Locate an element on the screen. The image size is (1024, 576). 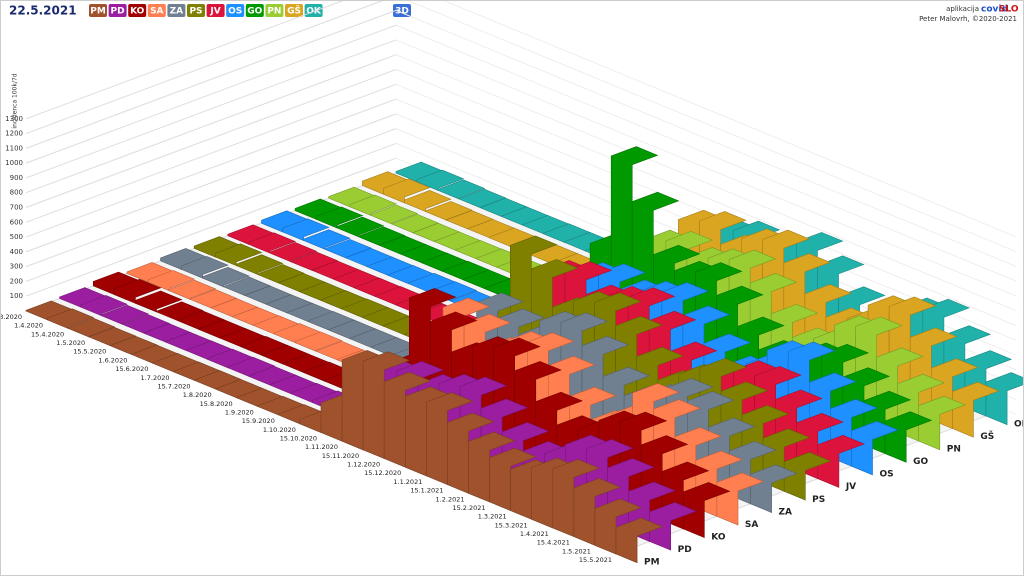
x-tick-label: 1.3.2021 is located at coordinates (492, 517).